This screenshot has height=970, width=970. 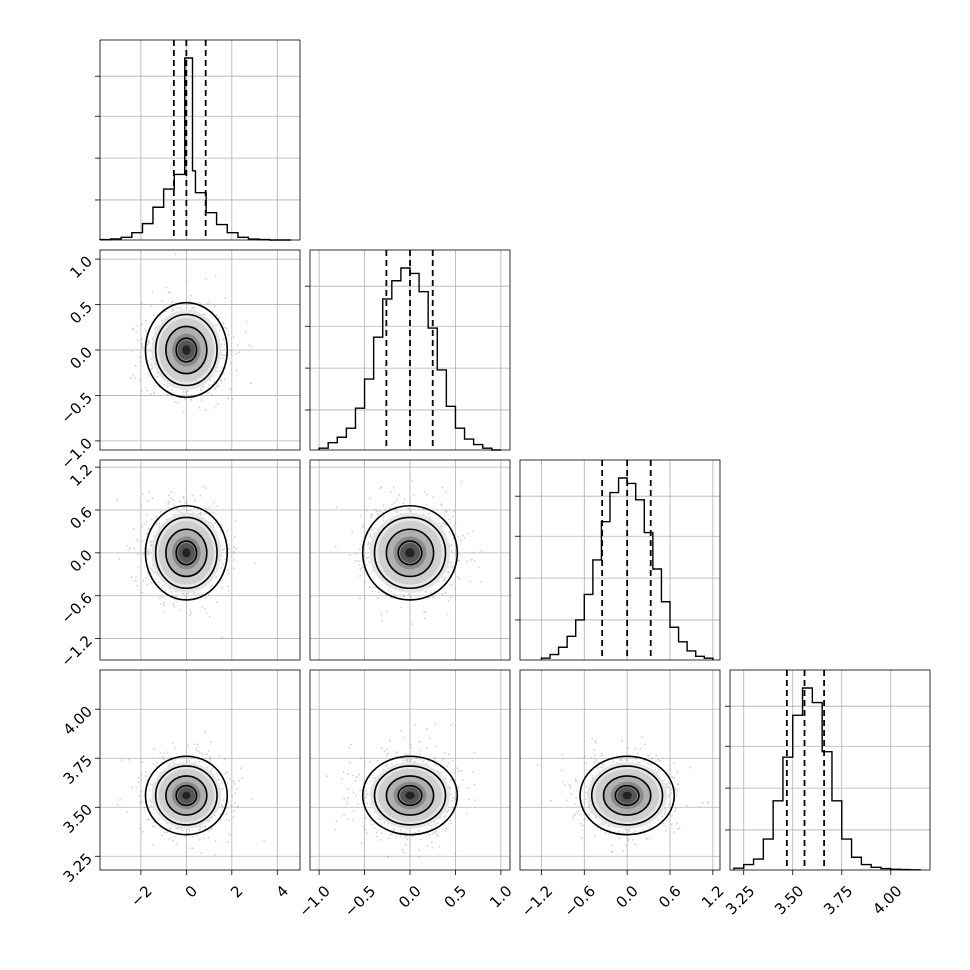 What do you see at coordinates (141, 896) in the screenshot?
I see `x-tick-label: −2` at bounding box center [141, 896].